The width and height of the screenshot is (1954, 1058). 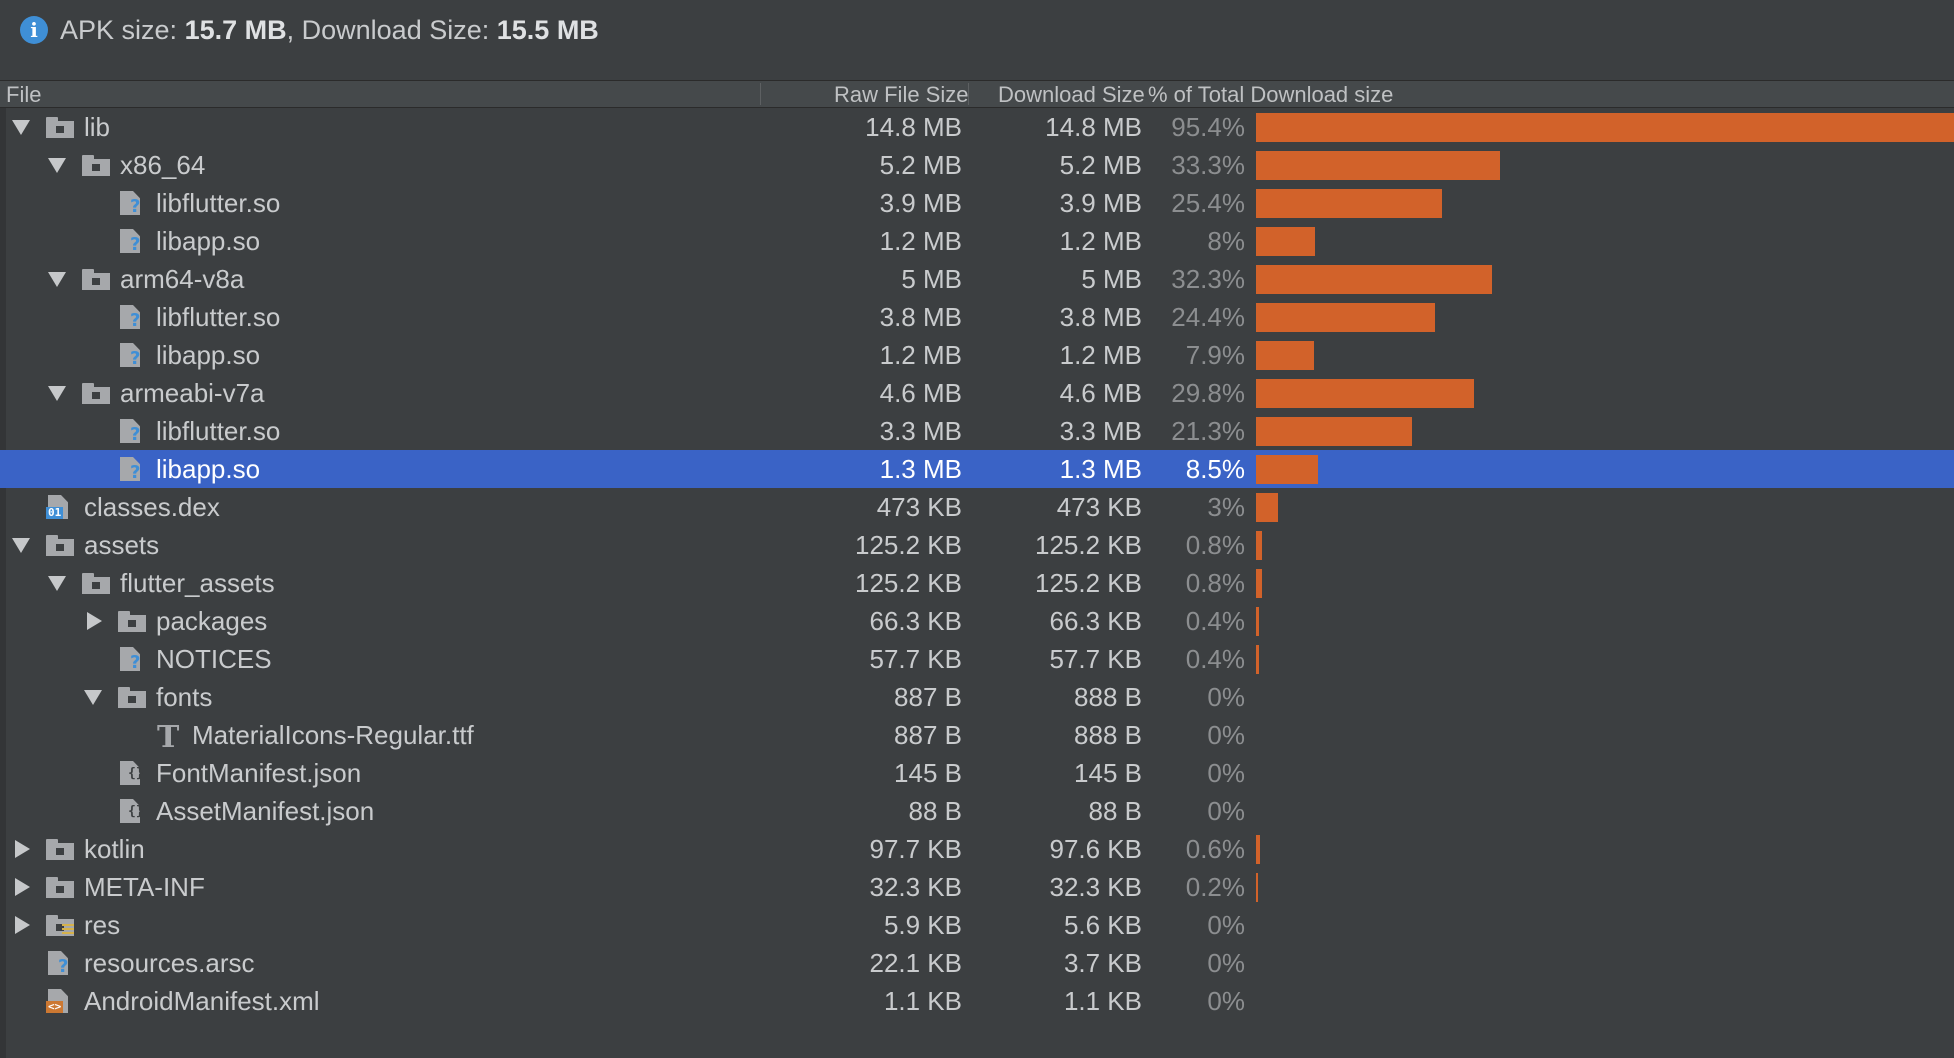 What do you see at coordinates (977, 241) in the screenshot?
I see `table-row: ? libapp.so 1.2 MB 1.2 MB 8%` at bounding box center [977, 241].